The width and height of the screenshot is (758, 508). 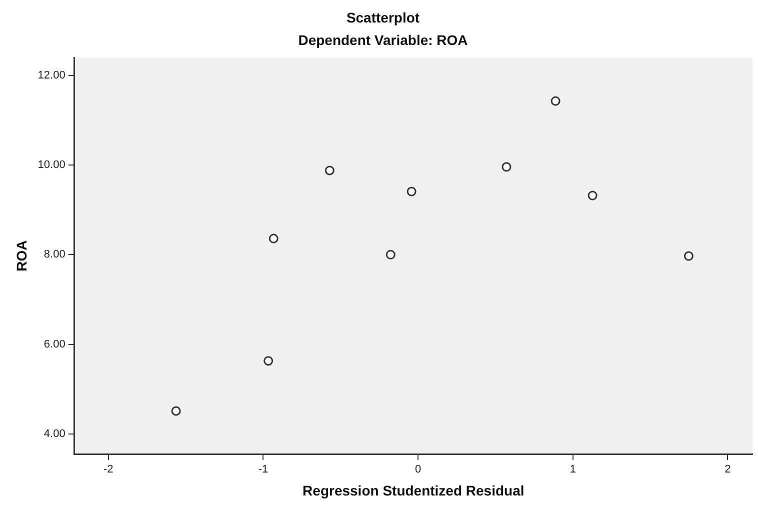 What do you see at coordinates (52, 76) in the screenshot?
I see `y-tick-label: 12.00` at bounding box center [52, 76].